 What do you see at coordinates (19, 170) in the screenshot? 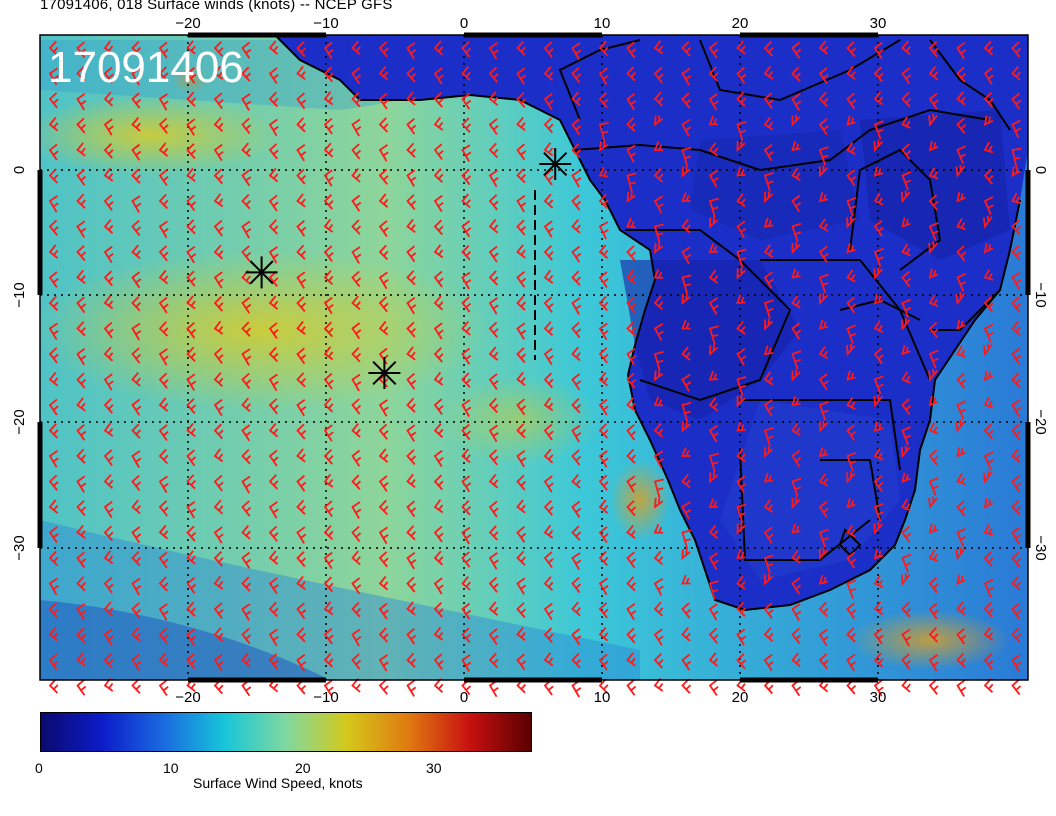
I see `lat-tick-label: 0` at bounding box center [19, 170].